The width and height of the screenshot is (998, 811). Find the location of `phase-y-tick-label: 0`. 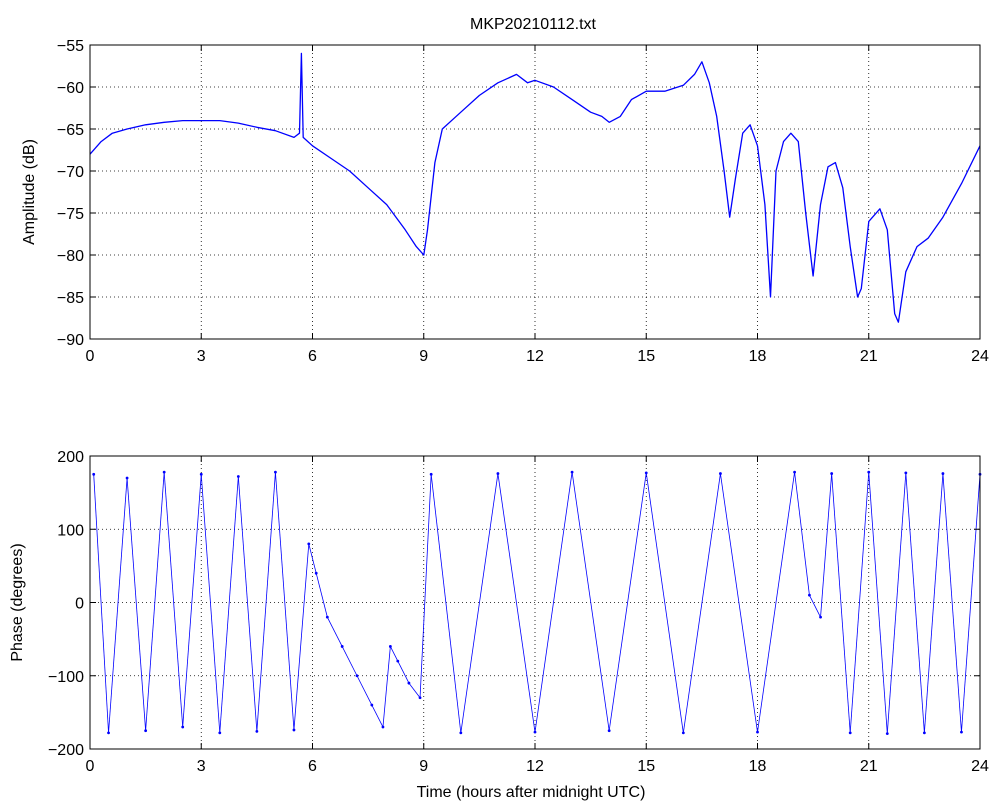

phase-y-tick-label: 0 is located at coordinates (79, 604).